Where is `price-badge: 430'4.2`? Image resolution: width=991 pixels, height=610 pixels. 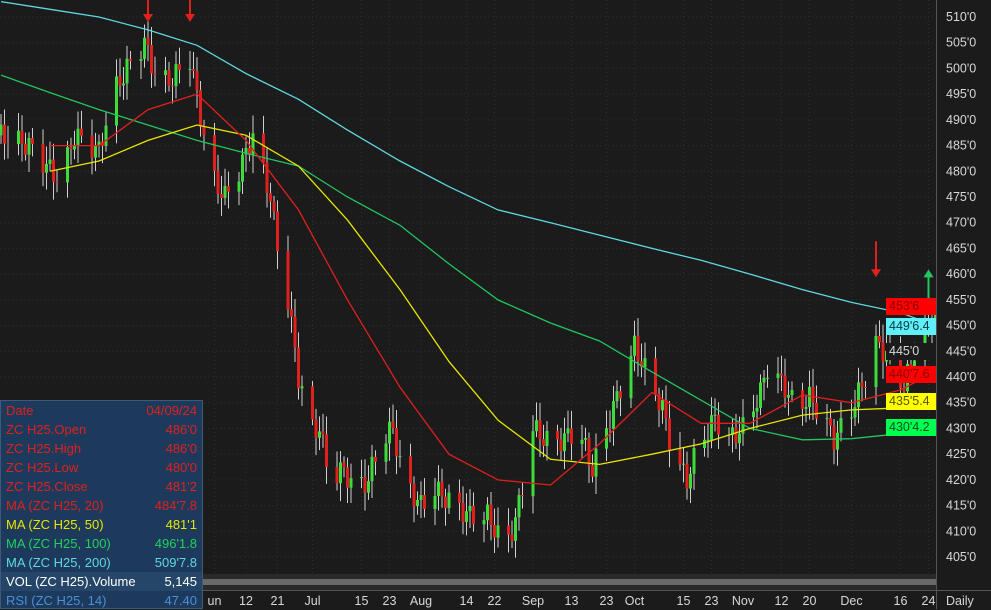
price-badge: 430'4.2 is located at coordinates (911, 428).